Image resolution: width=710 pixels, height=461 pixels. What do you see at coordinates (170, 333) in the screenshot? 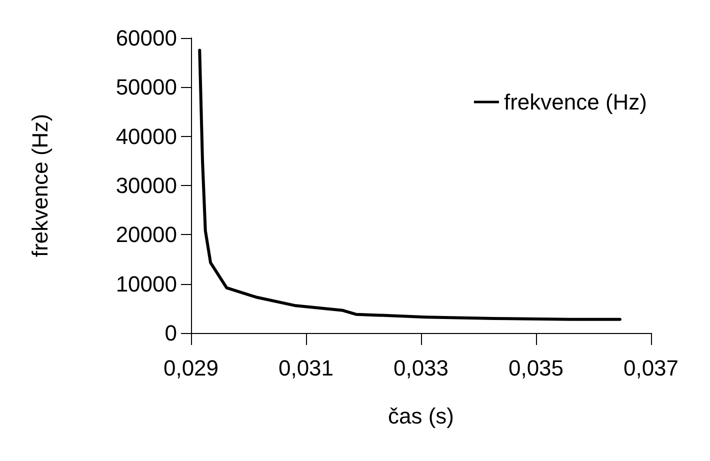
I see `y-tick-label: 0` at bounding box center [170, 333].